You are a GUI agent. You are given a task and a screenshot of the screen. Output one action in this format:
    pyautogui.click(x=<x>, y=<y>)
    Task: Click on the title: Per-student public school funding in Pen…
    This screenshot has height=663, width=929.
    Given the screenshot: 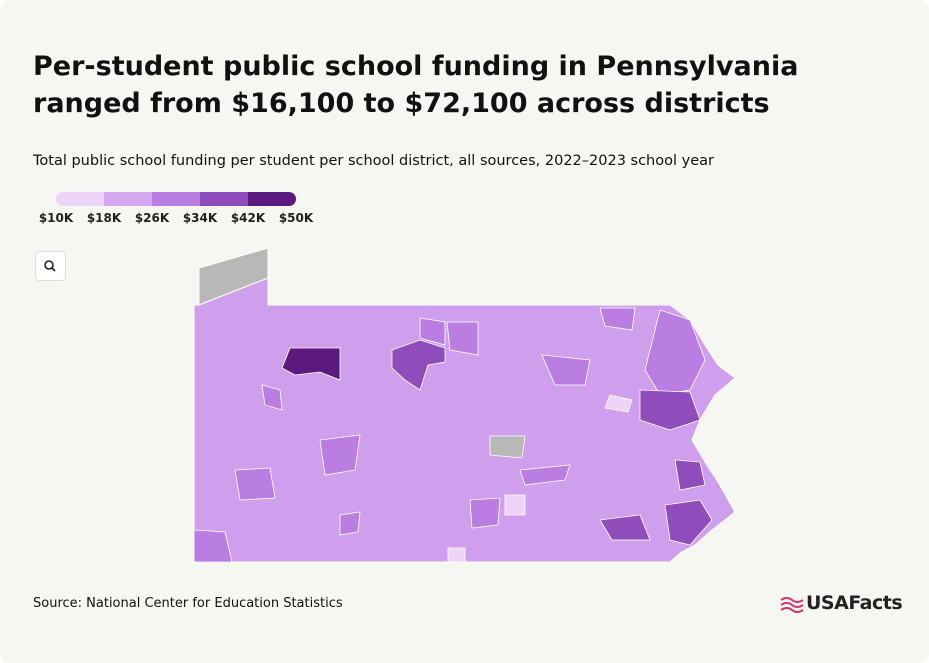 What is the action you would take?
    pyautogui.click(x=416, y=85)
    